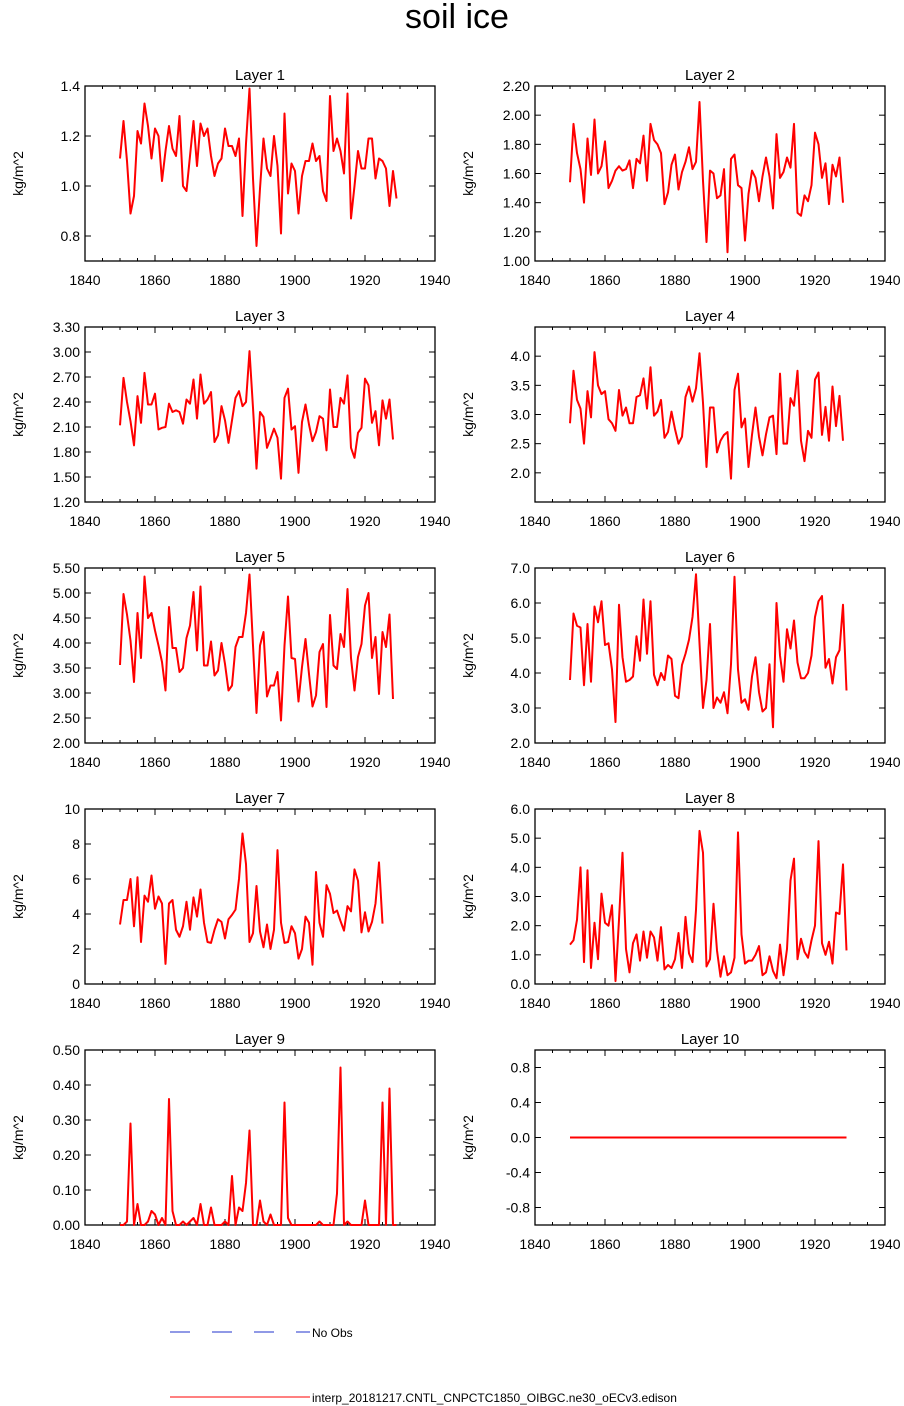 This screenshot has height=1406, width=904. I want to click on panel-title: Layer 4, so click(710, 316).